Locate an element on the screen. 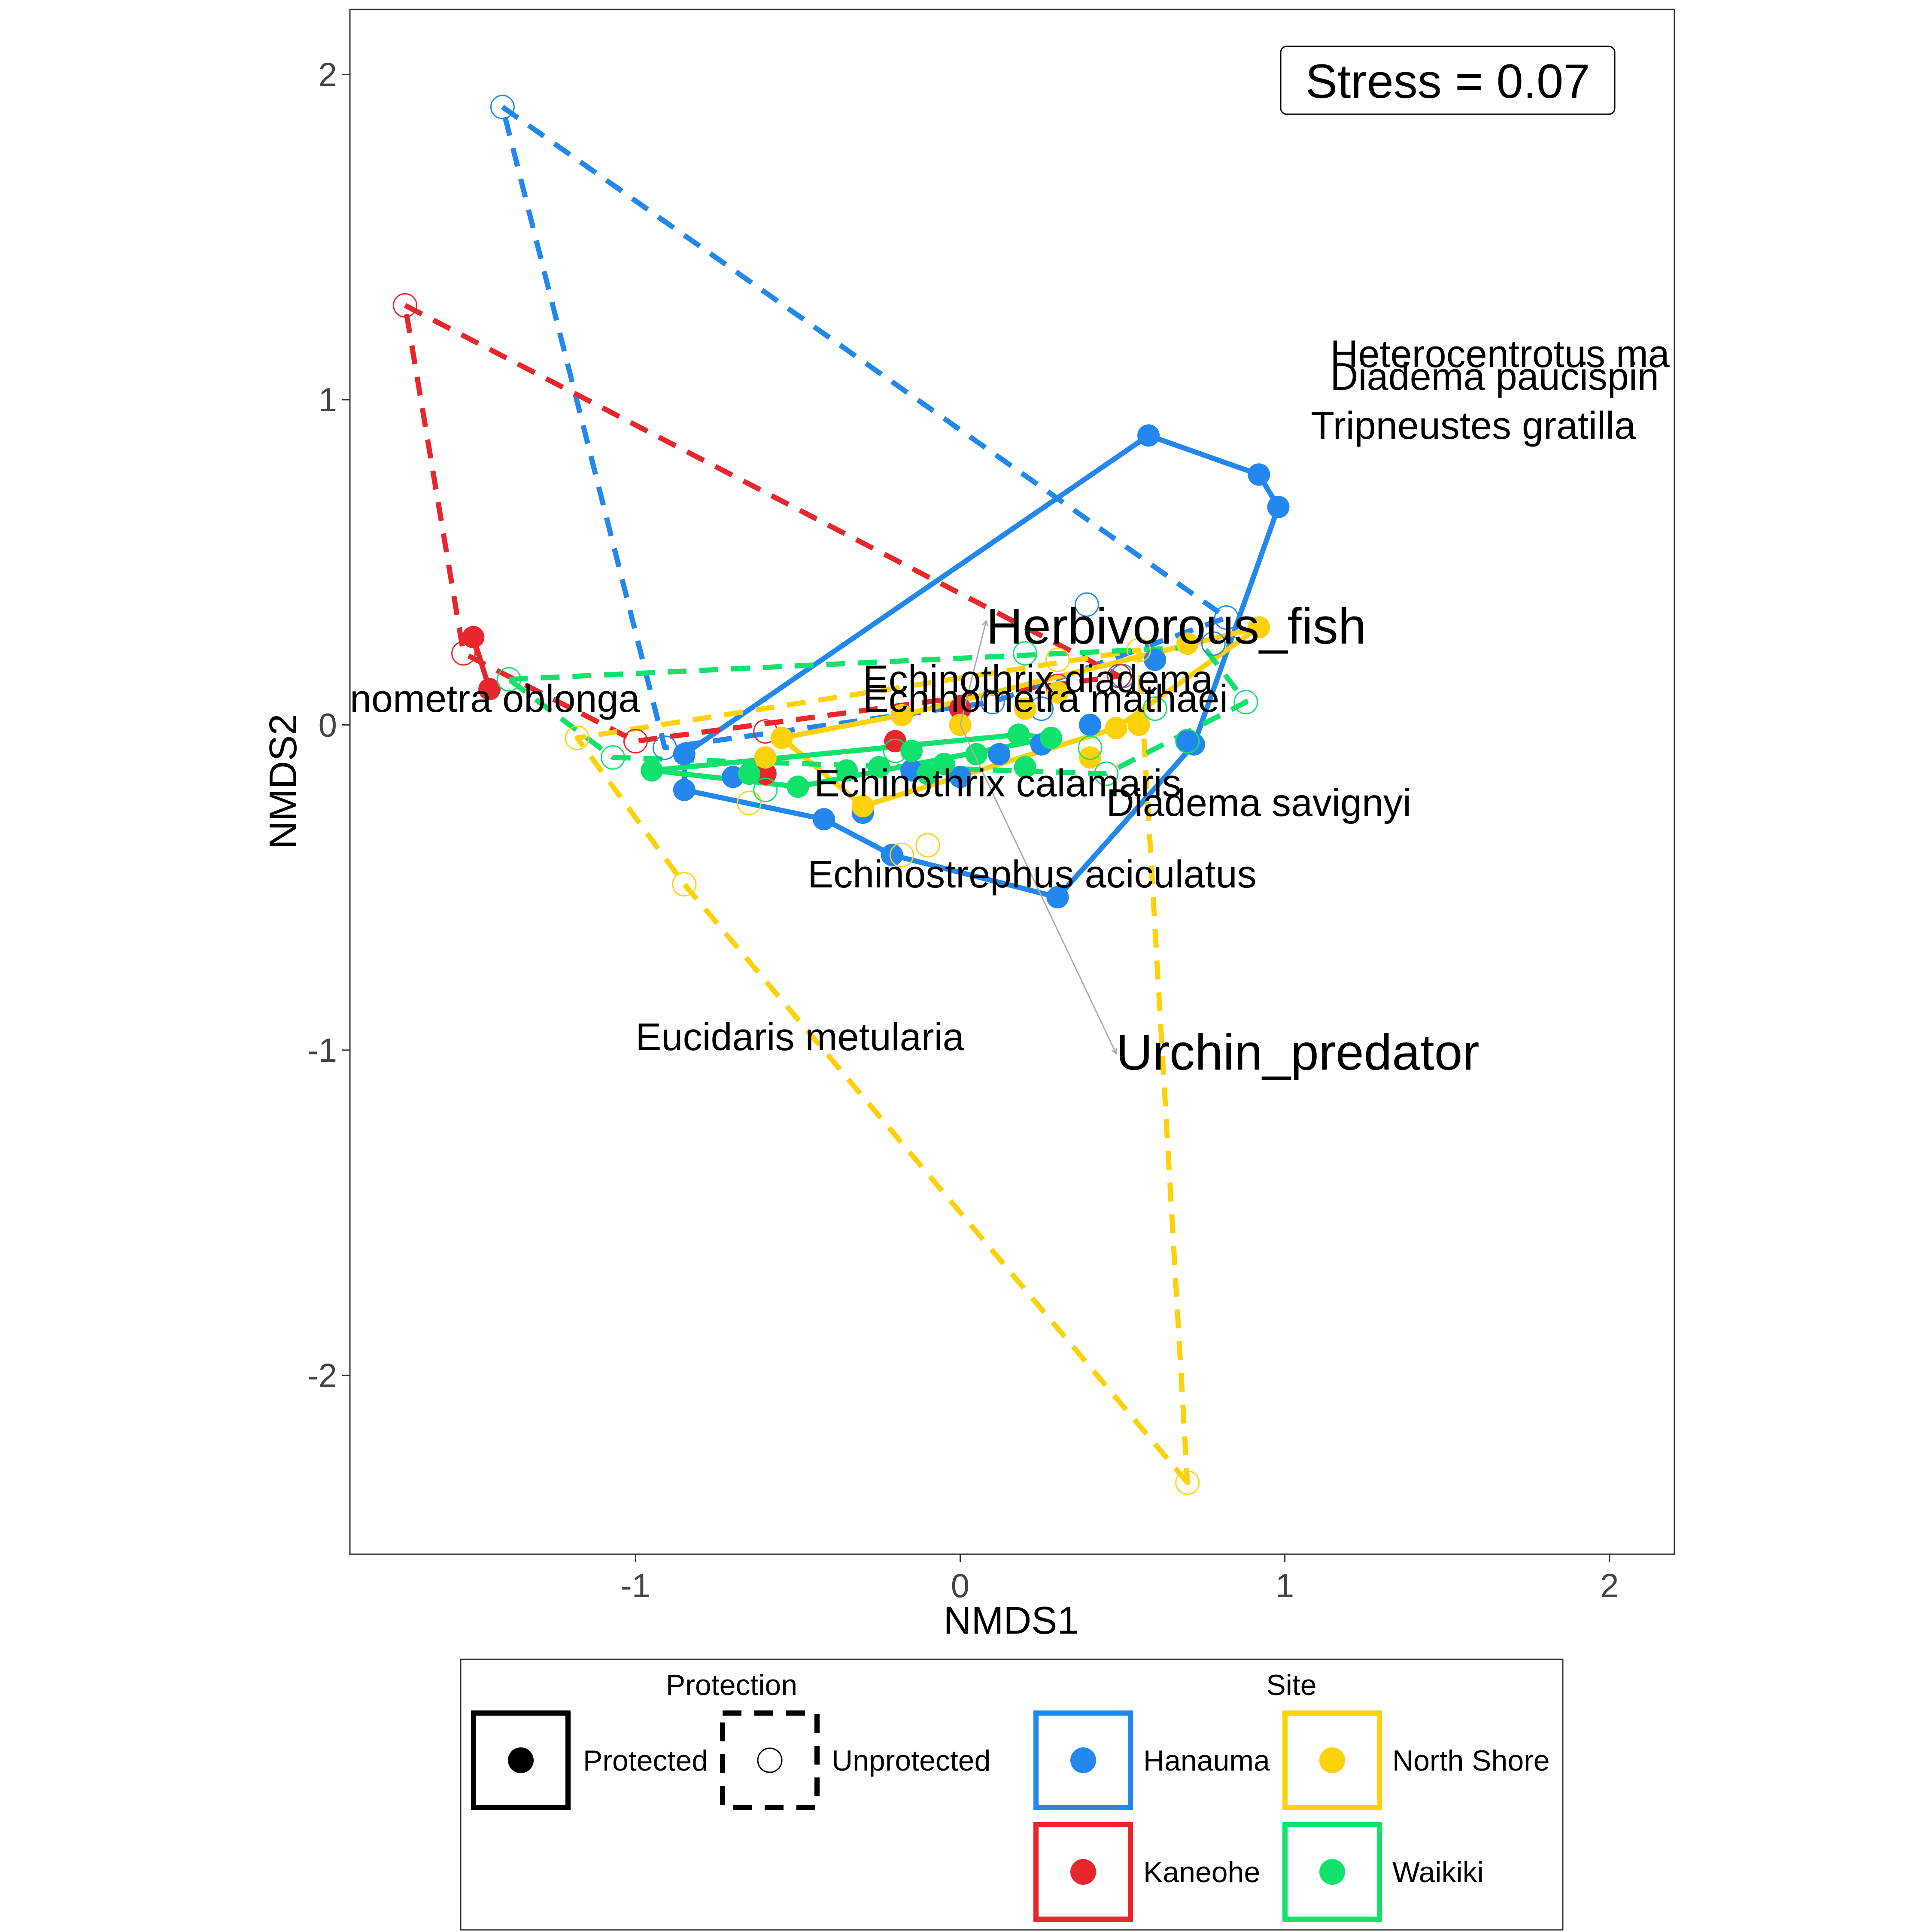  species-label-echinothrix-calamaris: Echinothrix calamaris is located at coordinates (998, 783).